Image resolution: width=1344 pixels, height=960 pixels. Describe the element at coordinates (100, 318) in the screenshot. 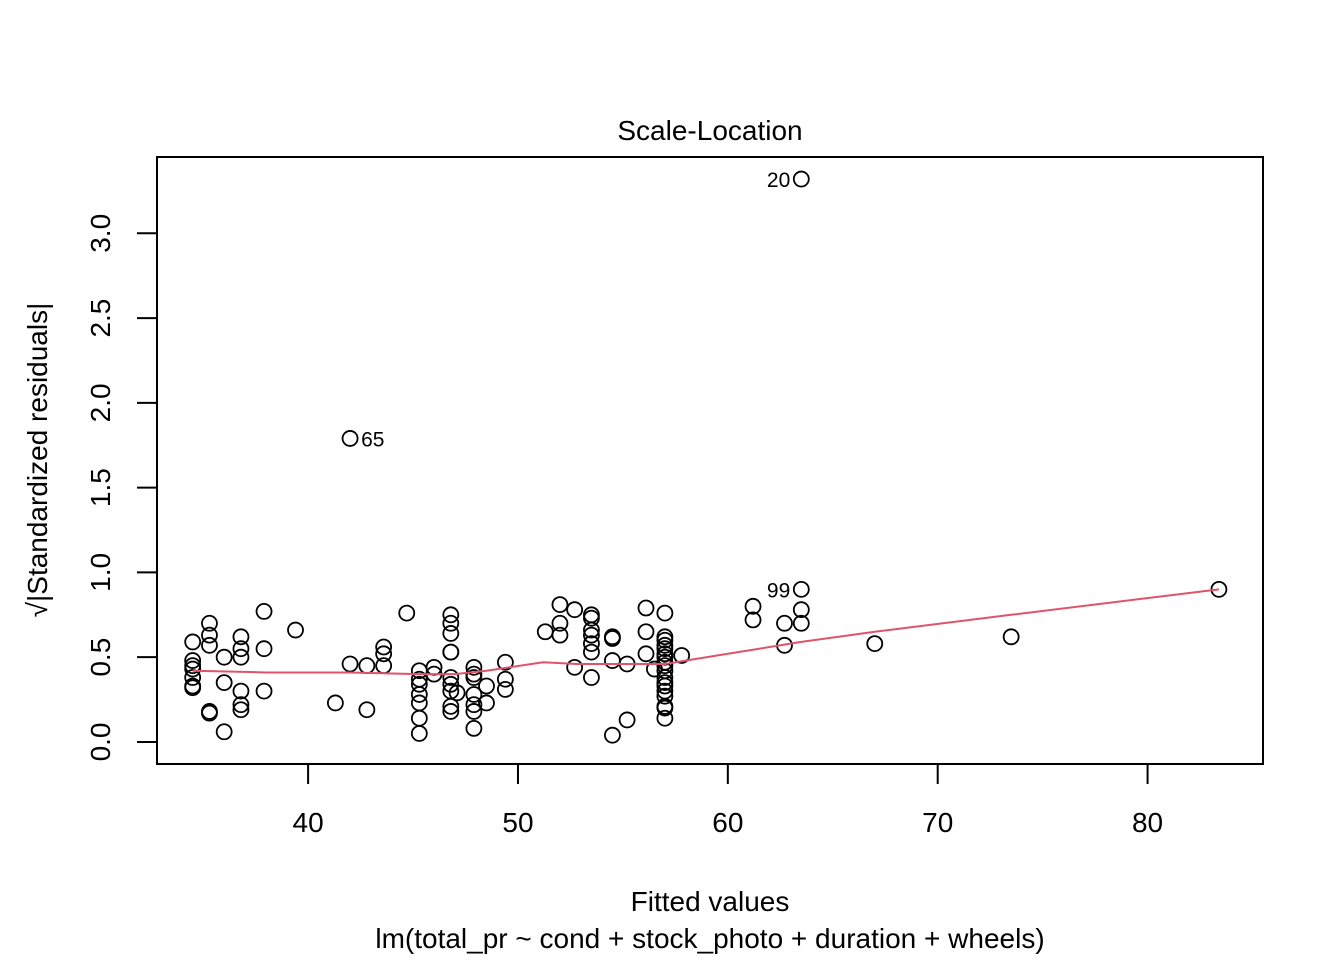

I see `y-tick-label: 2.5` at that location.